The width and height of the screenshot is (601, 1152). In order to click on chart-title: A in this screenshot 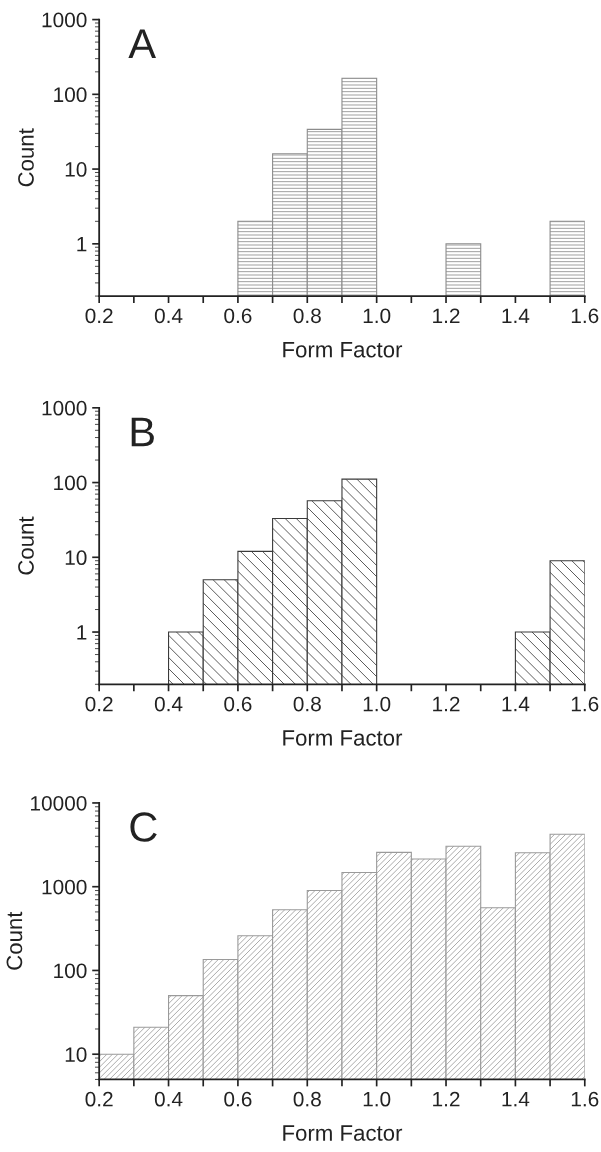, I will do `click(142, 44)`.